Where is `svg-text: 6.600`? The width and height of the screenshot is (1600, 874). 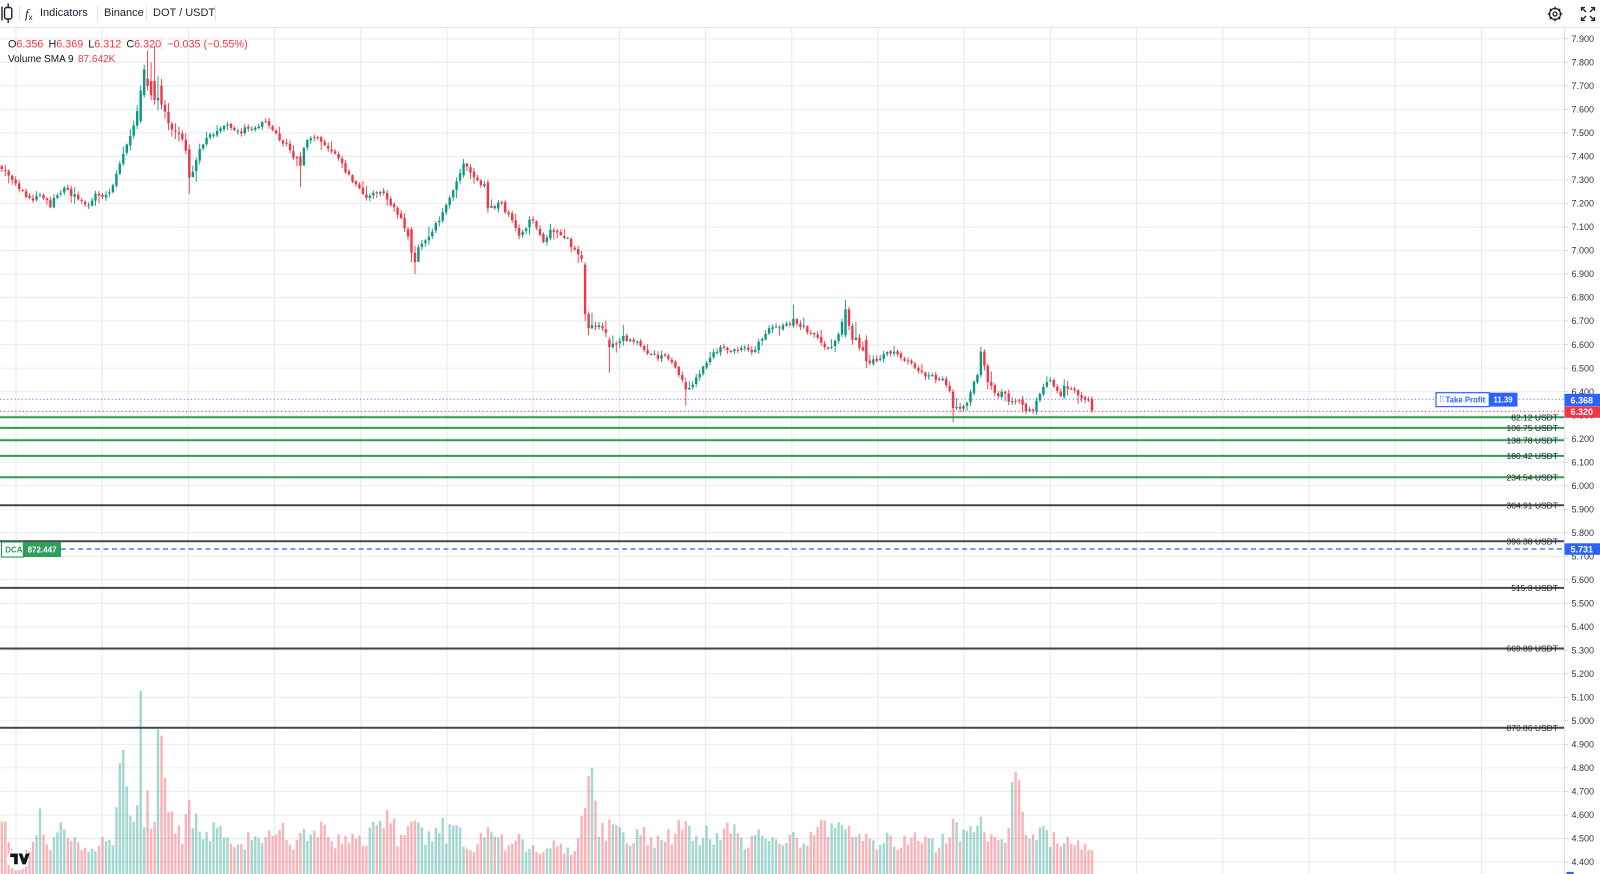 svg-text: 6.600 is located at coordinates (1583, 345).